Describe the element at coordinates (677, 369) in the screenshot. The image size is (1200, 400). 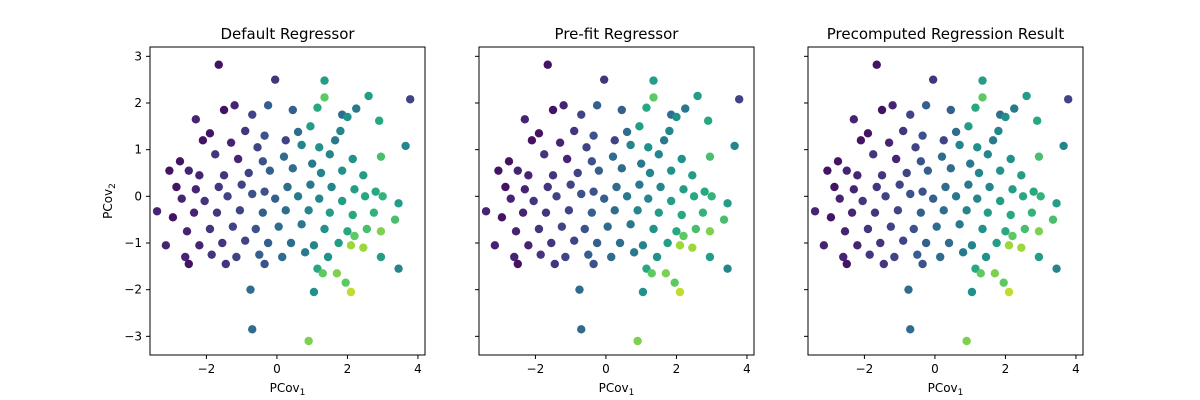
I see `x-tick-label: 2` at that location.